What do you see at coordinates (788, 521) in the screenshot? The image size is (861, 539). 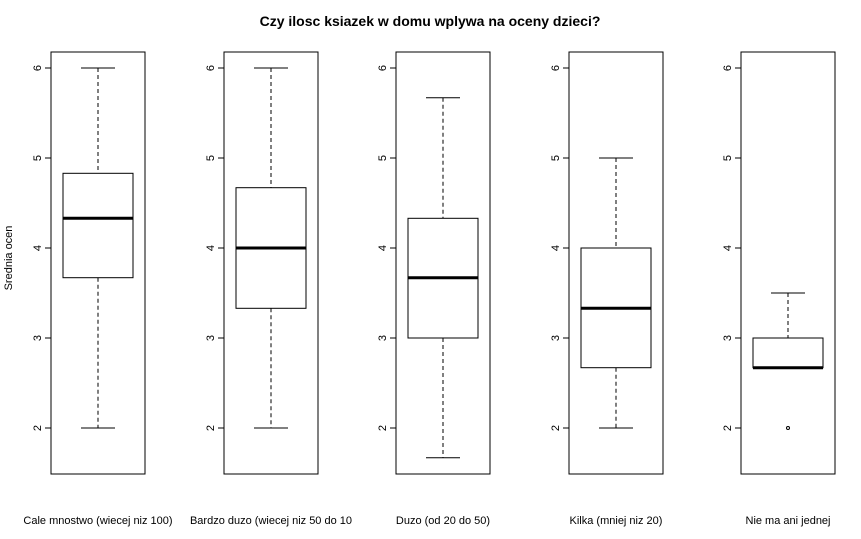 I see `category-label: Nie ma ani jednej` at bounding box center [788, 521].